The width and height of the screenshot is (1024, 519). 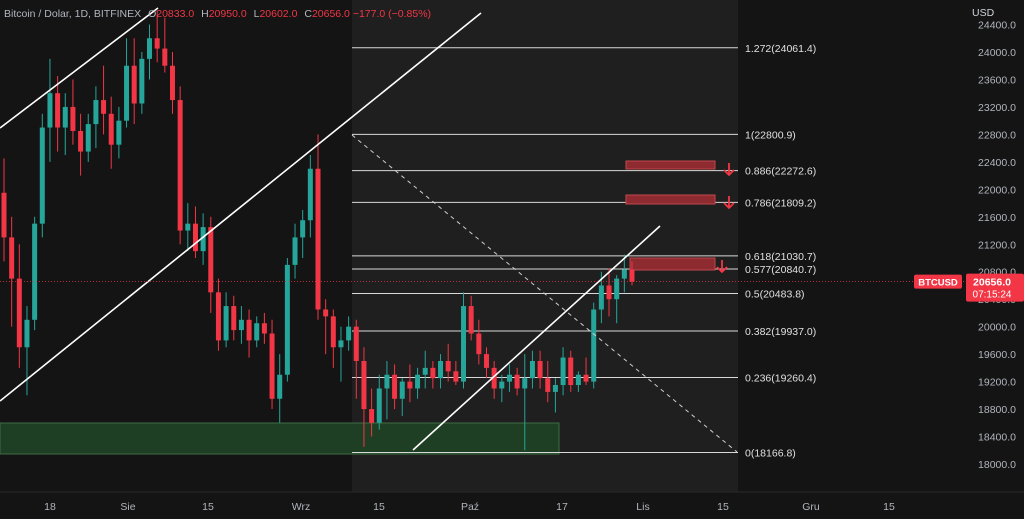 What do you see at coordinates (642, 507) in the screenshot?
I see `time-tick-label: Lis` at bounding box center [642, 507].